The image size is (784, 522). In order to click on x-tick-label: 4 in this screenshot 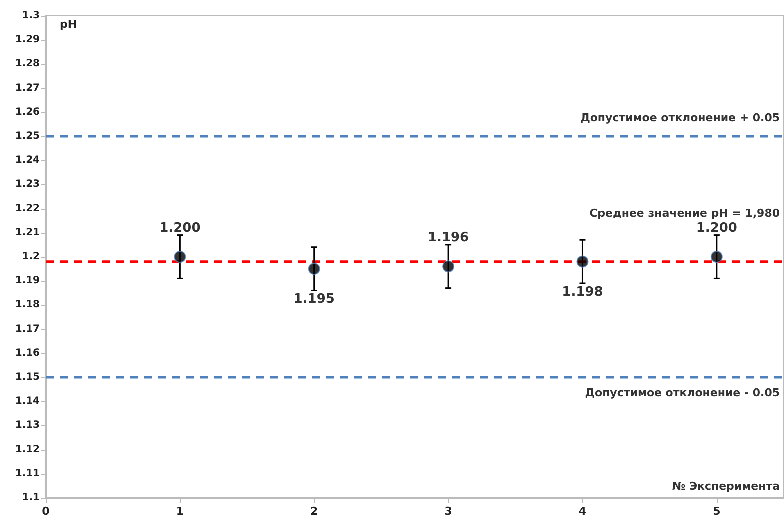, I will do `click(582, 511)`.